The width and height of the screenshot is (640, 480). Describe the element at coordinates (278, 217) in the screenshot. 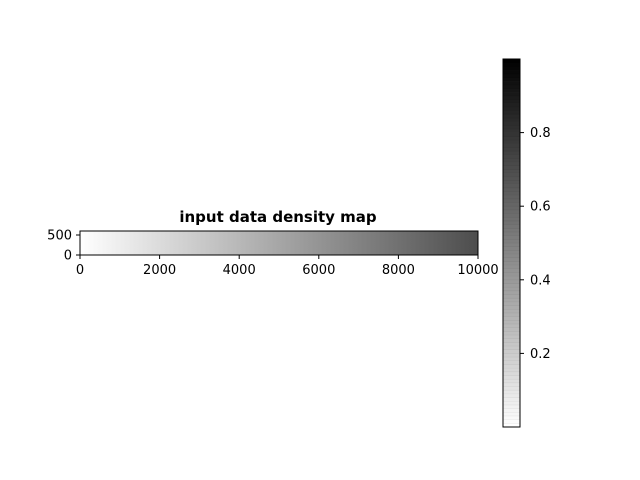

I see `chart-title: input data density map` at that location.